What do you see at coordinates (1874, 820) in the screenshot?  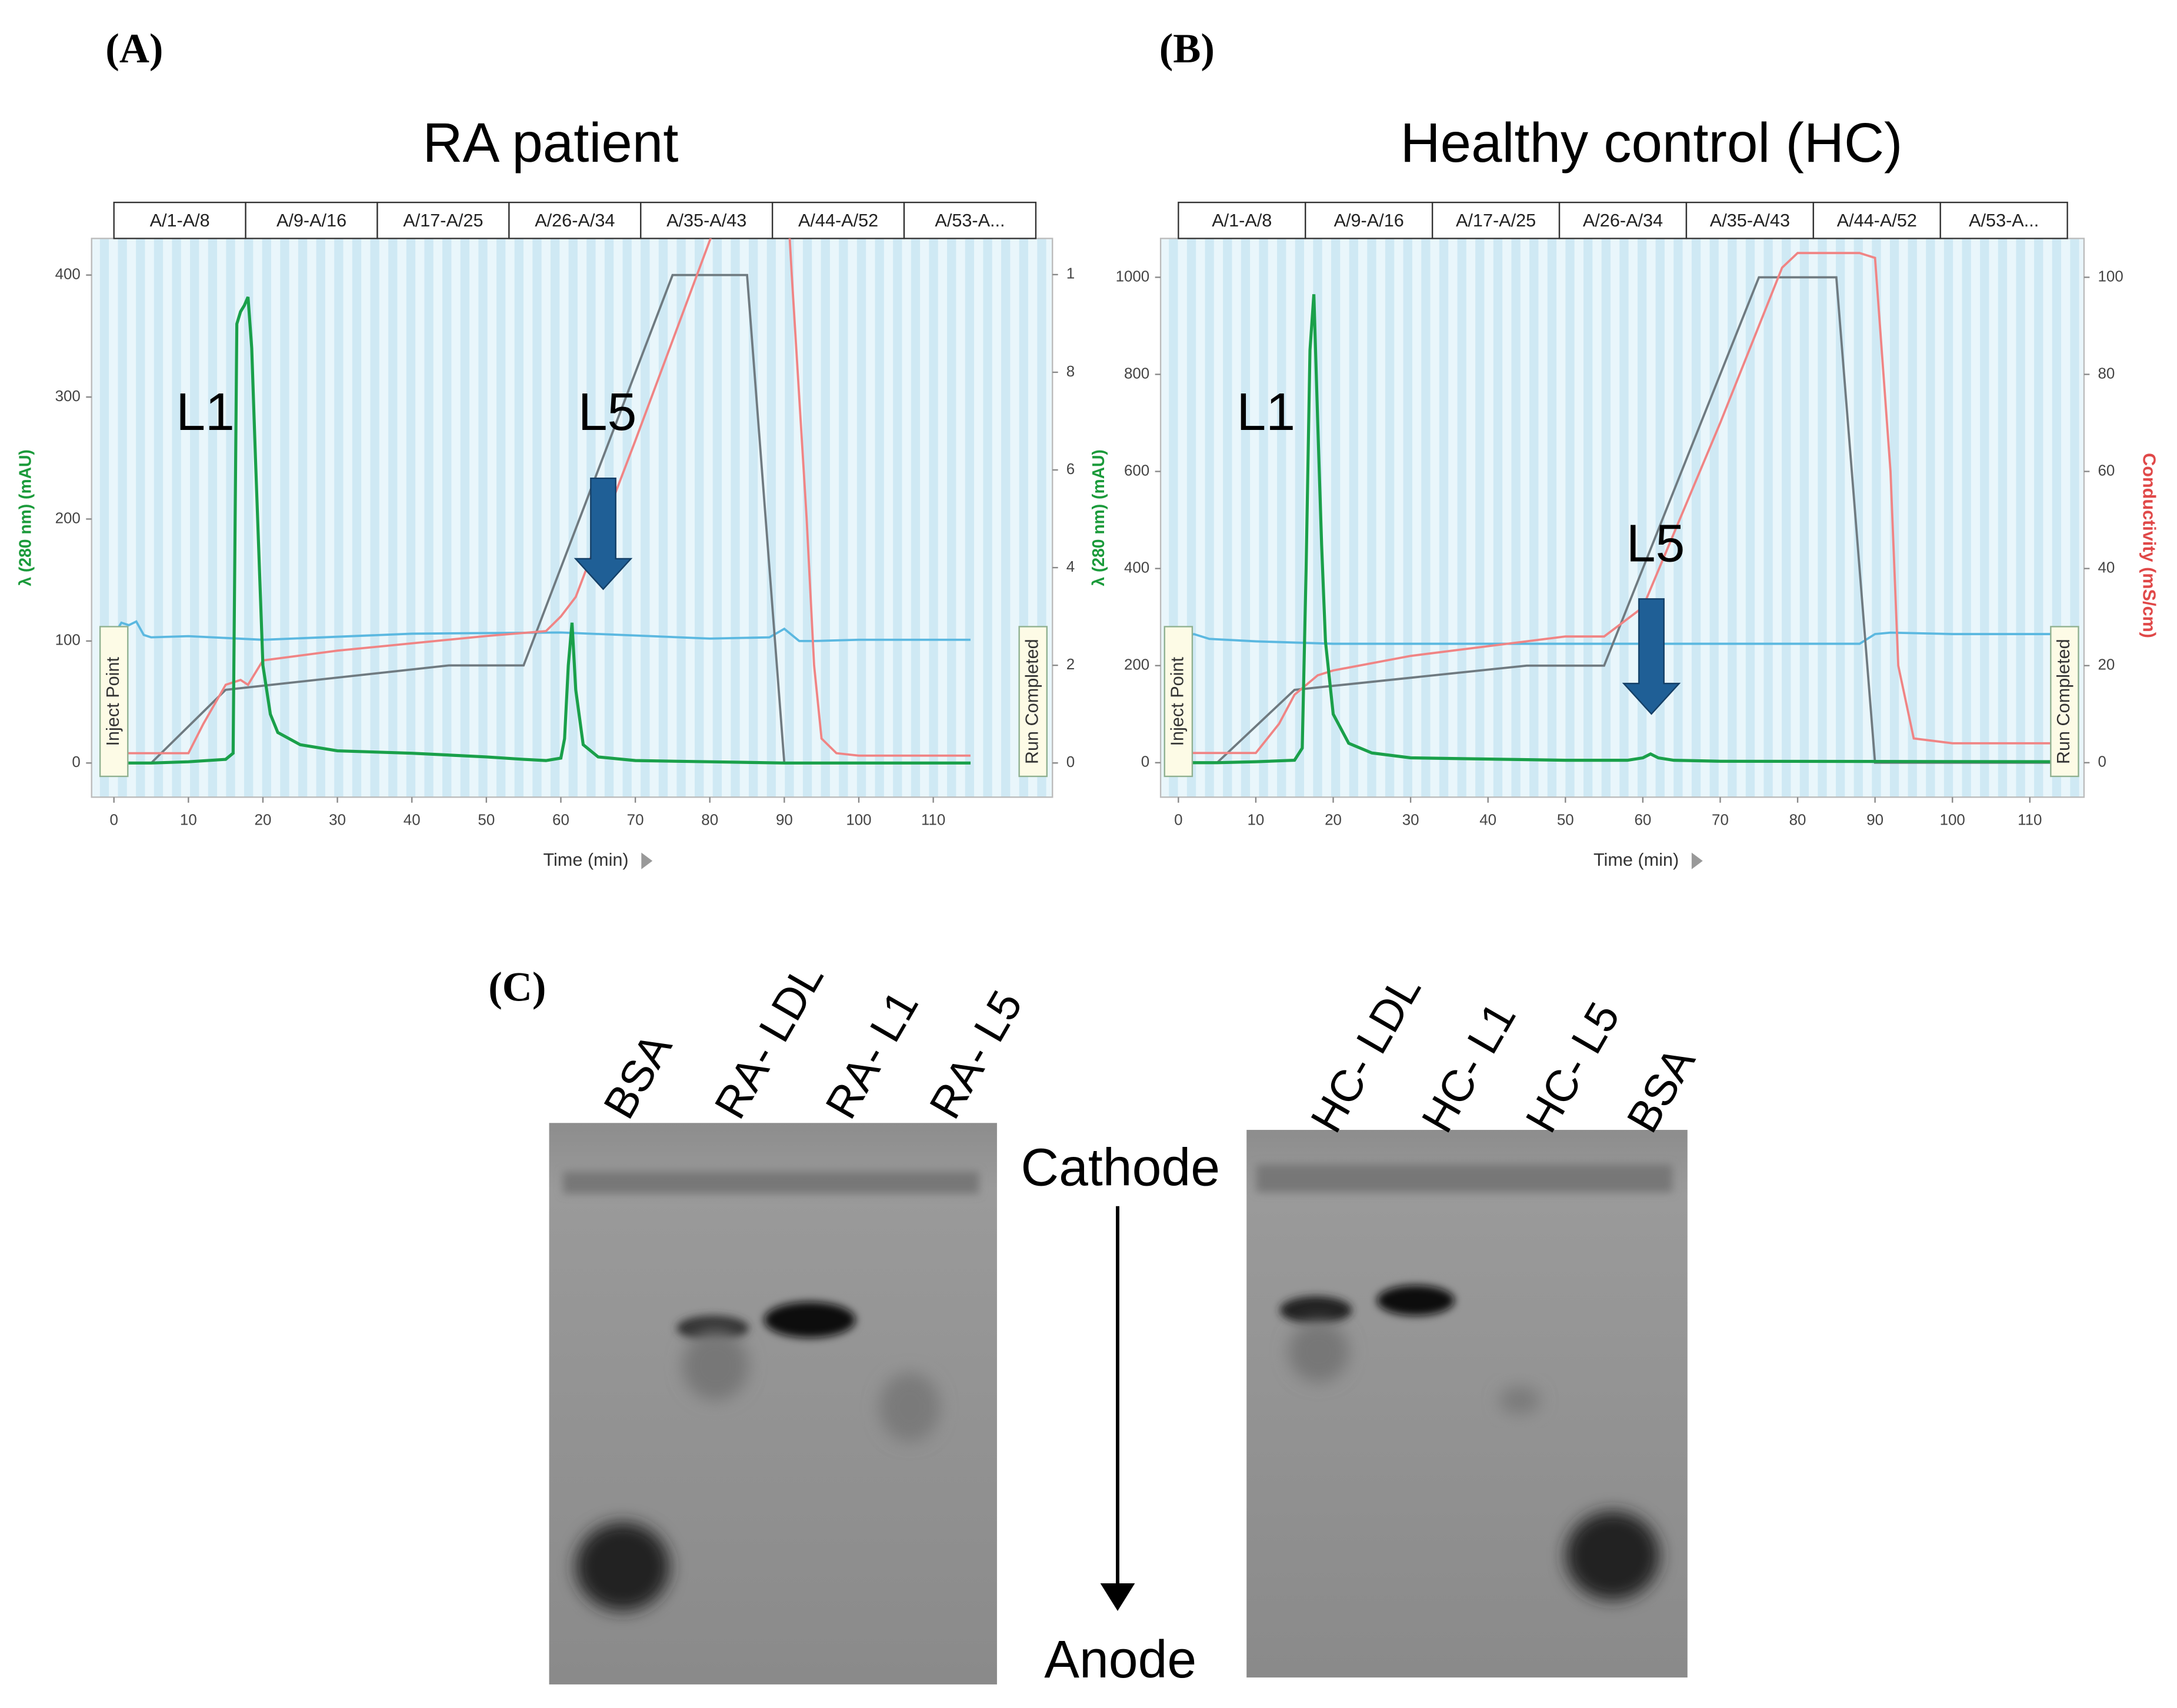 I see `x-tick-label: 90` at bounding box center [1874, 820].